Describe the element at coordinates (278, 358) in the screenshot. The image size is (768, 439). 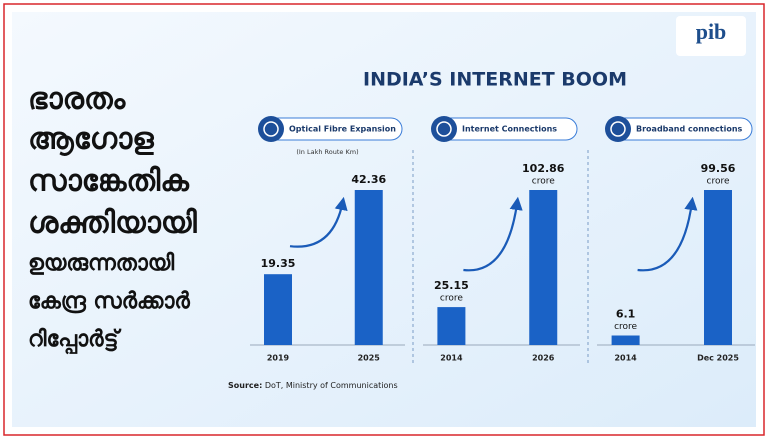
I see `x-tick-label: 2019` at that location.